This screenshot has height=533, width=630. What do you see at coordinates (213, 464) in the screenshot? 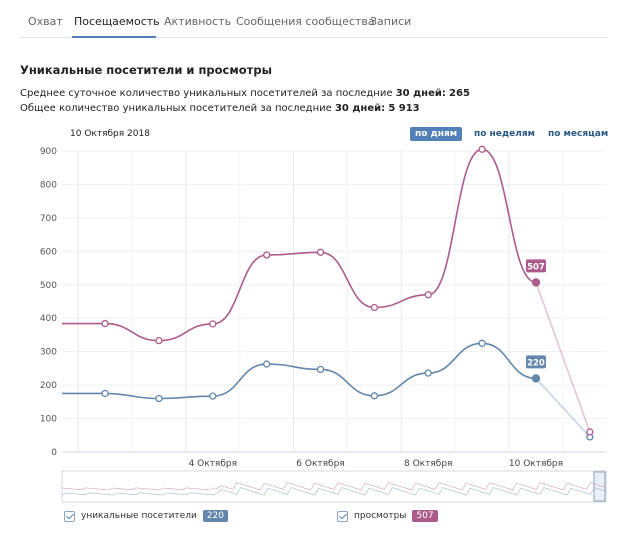
I see `x-tick-label: 4 Октября` at bounding box center [213, 464].